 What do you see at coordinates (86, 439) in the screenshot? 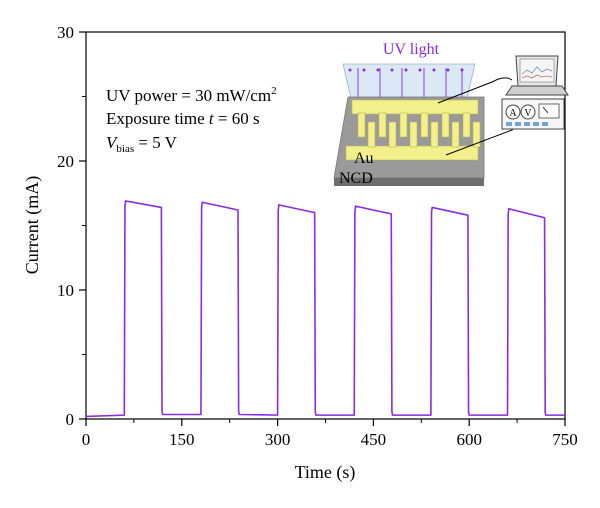
I see `x-tick-label: 0` at bounding box center [86, 439].